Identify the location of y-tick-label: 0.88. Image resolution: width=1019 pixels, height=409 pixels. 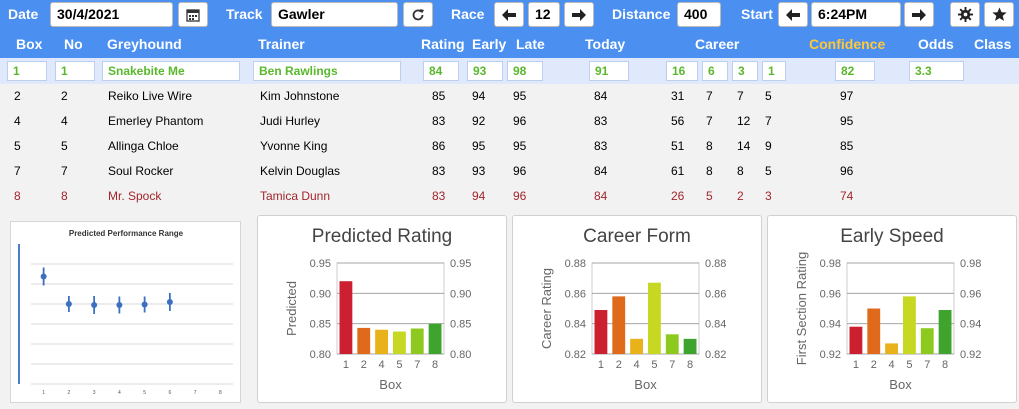
(575, 264).